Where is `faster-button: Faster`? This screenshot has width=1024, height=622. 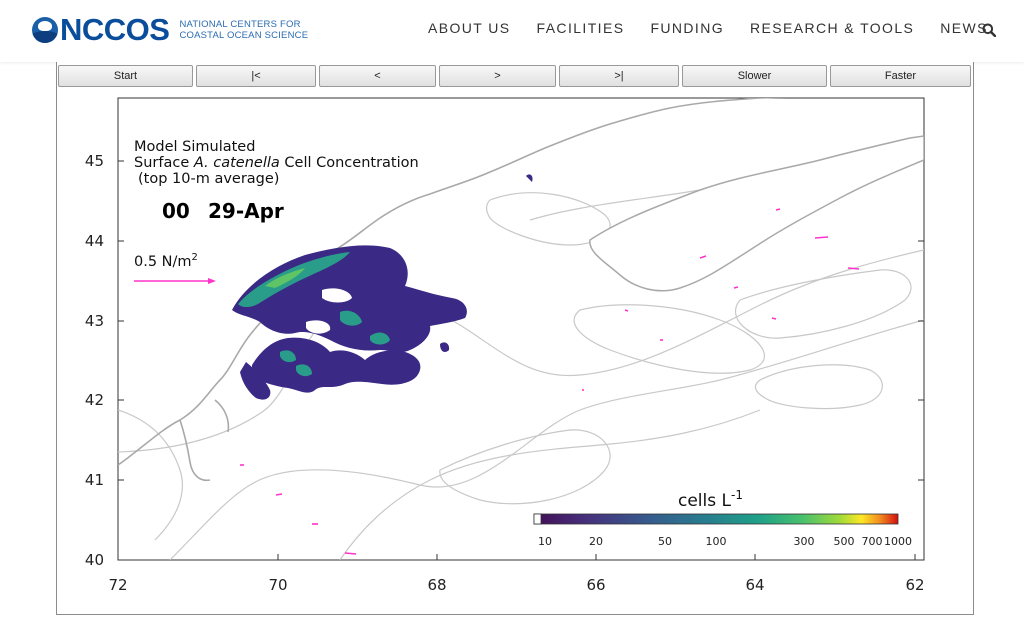
faster-button: Faster is located at coordinates (900, 76).